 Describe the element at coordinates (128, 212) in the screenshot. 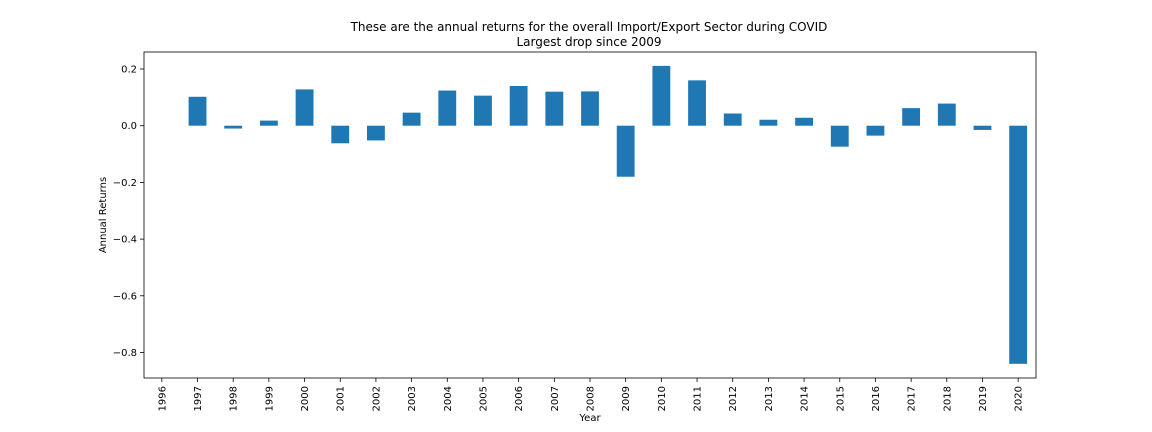

I see `y-axis-ticks: 0.2 0.0 −0.2 −0.4 −0.6 −0.8` at that location.